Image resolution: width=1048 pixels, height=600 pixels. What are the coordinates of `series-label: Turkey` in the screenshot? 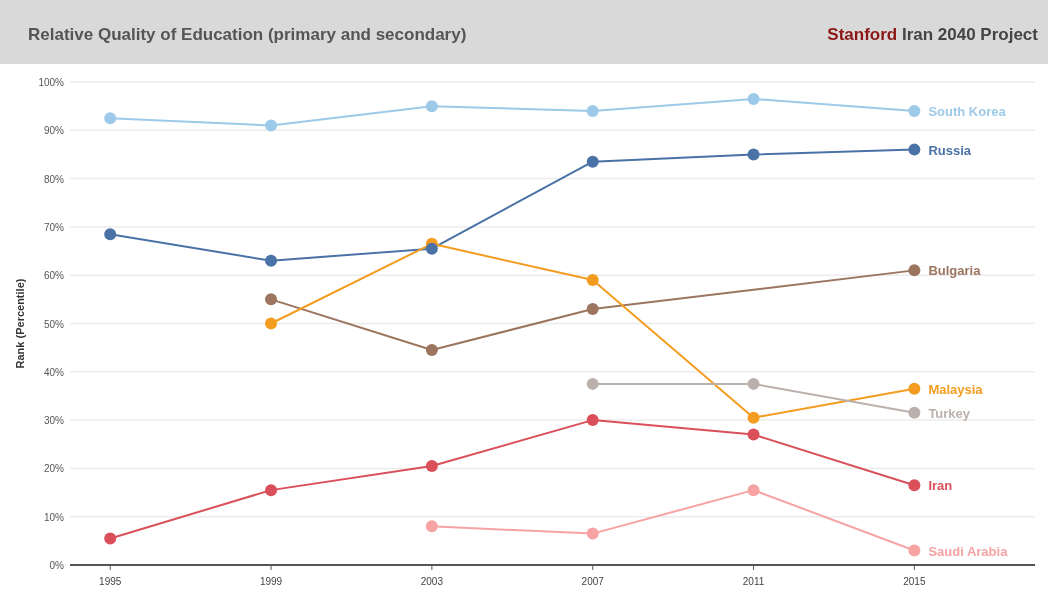 It's located at (949, 413).